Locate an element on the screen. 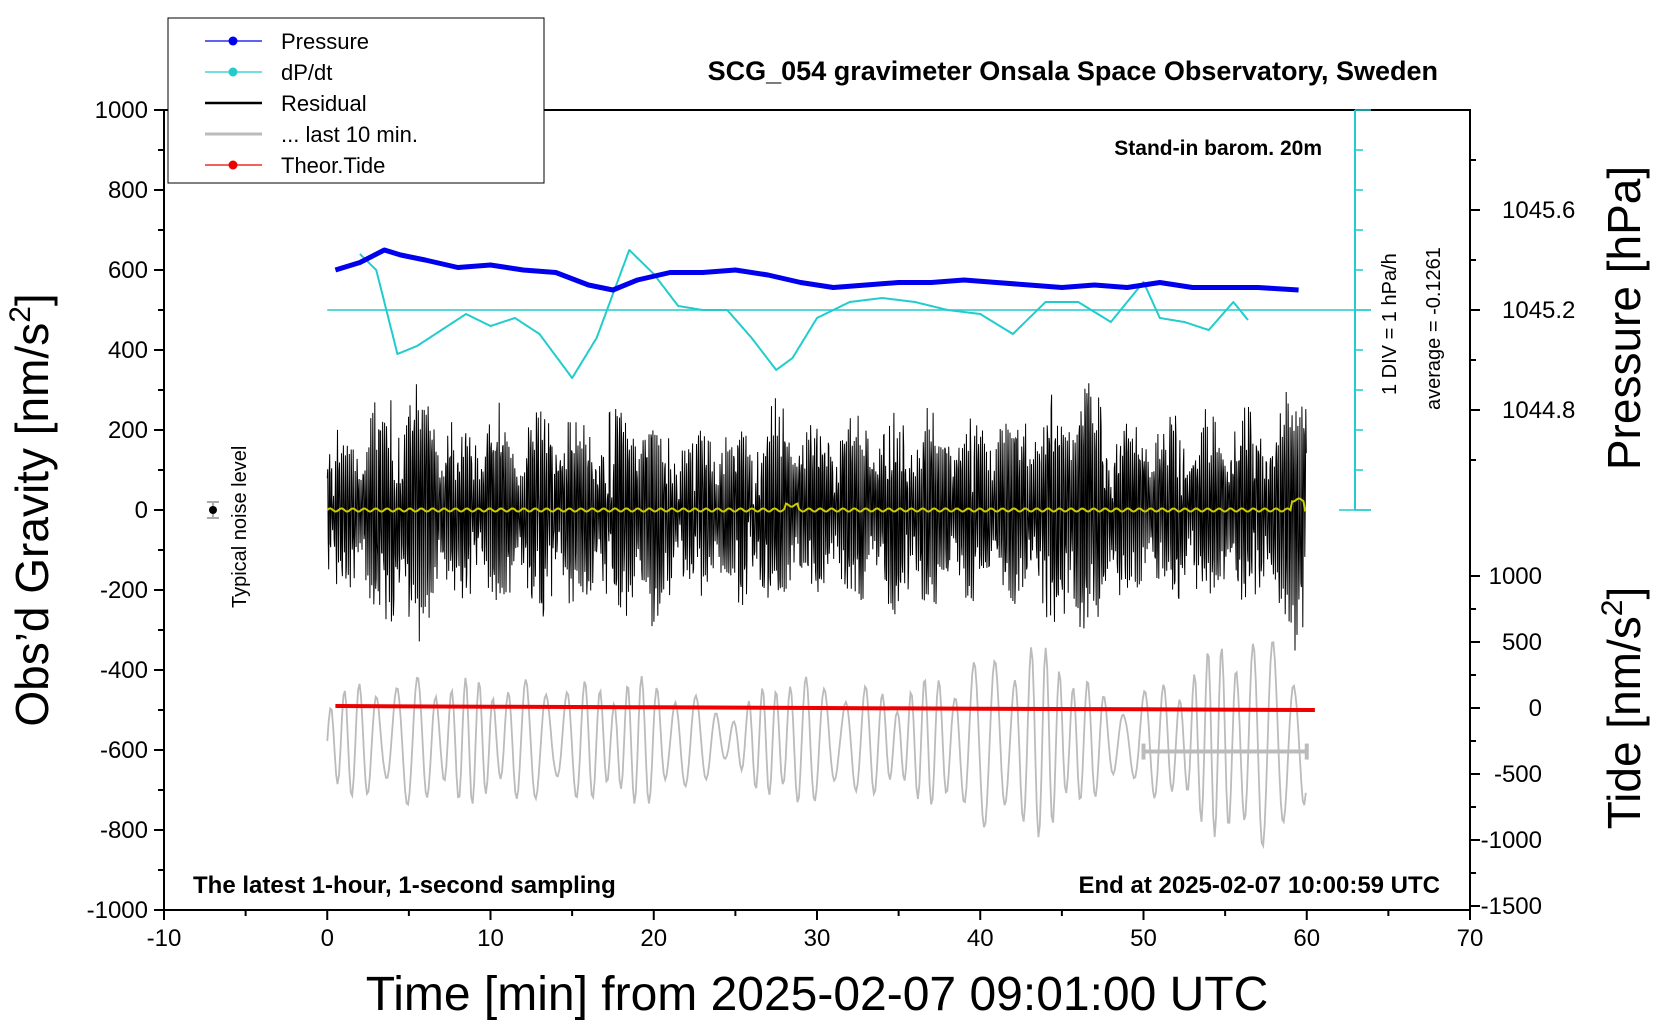 The image size is (1660, 1025). y-tick-label: -1000 is located at coordinates (117, 910).